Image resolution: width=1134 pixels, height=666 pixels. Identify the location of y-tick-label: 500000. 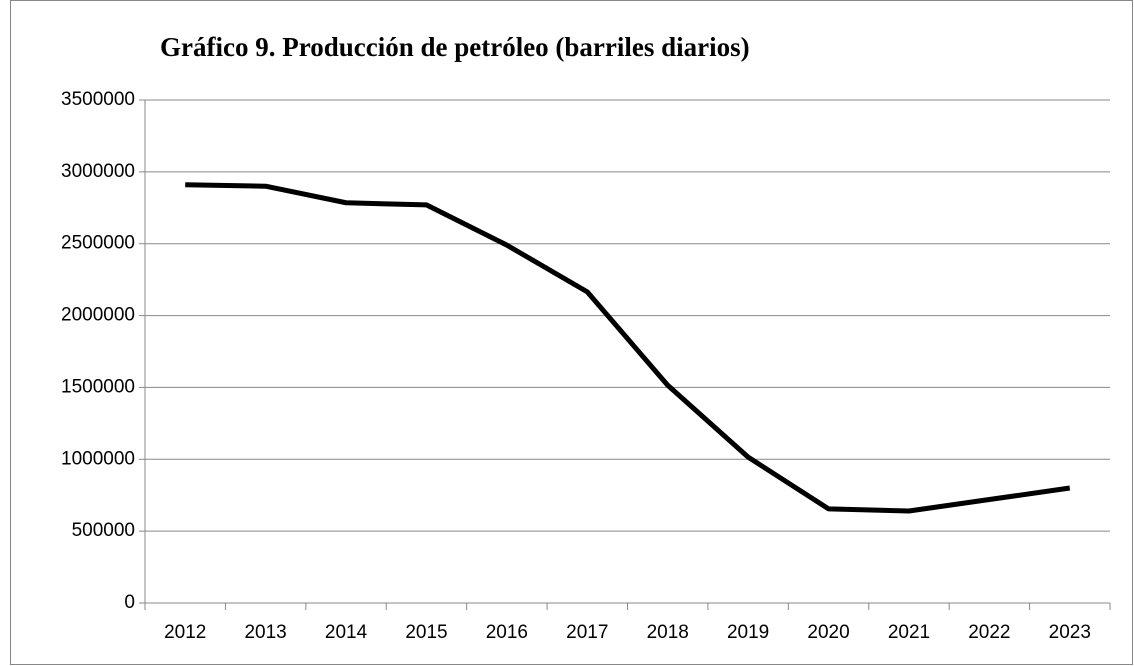
(103, 530).